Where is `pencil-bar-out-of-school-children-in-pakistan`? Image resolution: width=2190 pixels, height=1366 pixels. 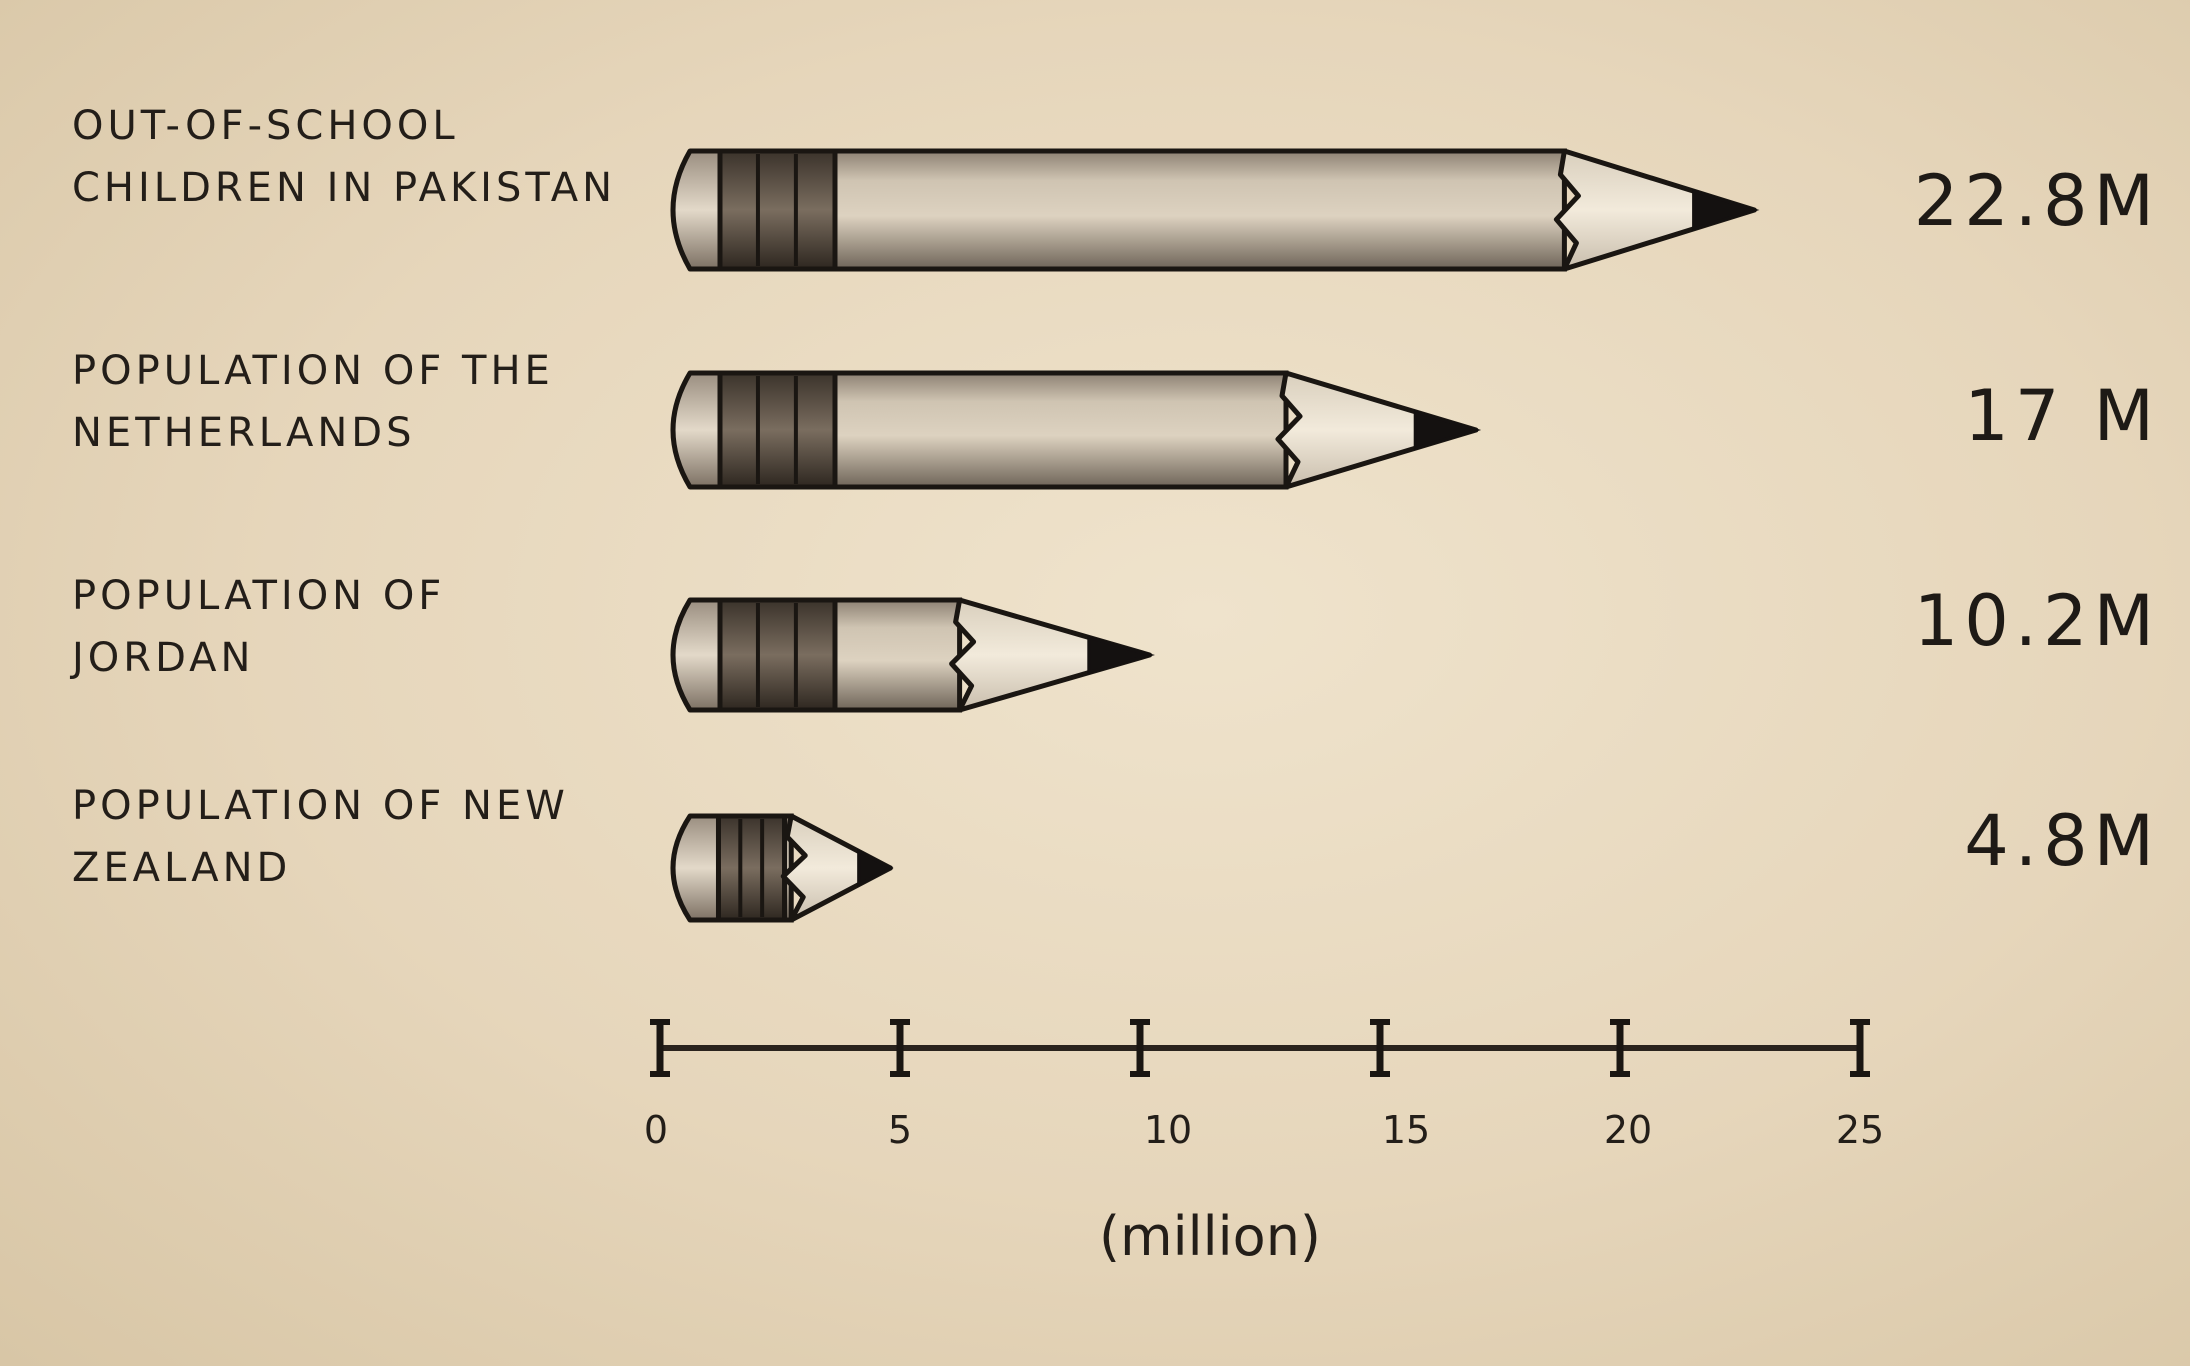 pencil-bar-out-of-school-children-in-pakistan is located at coordinates (1215, 210).